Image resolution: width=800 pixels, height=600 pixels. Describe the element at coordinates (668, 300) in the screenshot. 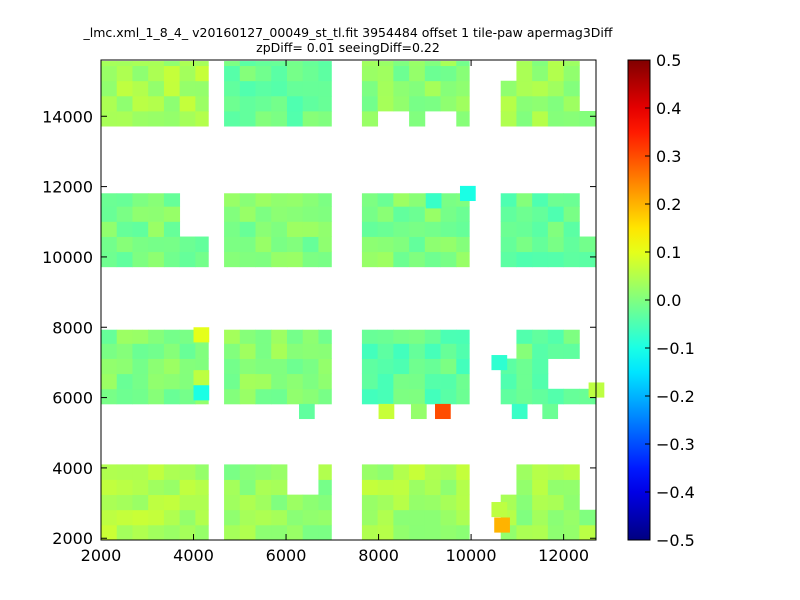

I see `colorbar-tick-label: 0.0` at that location.